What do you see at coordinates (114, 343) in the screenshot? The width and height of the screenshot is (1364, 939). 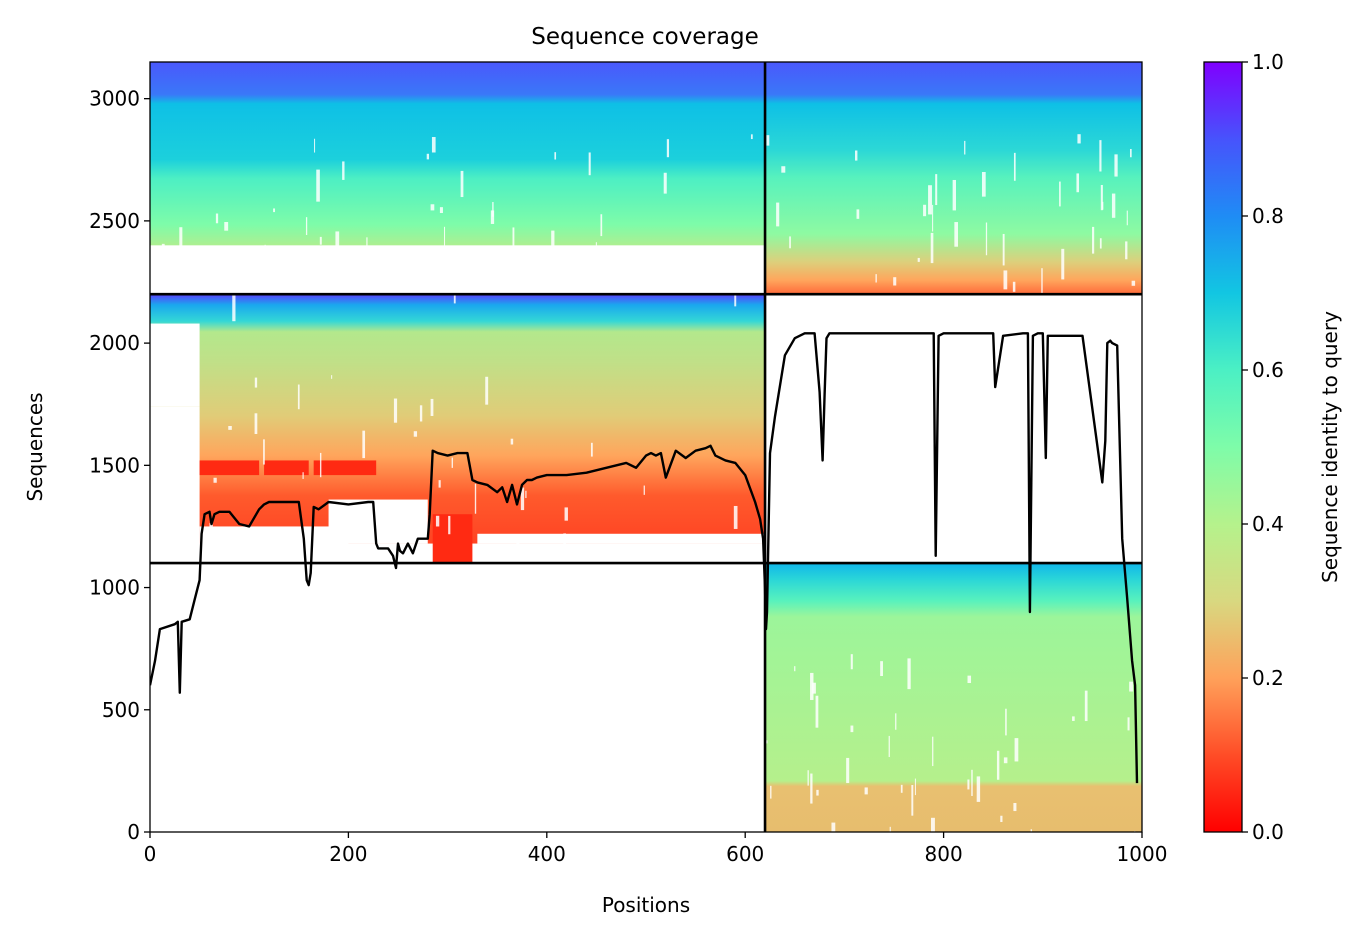 I see `y-tick-label: 2000` at bounding box center [114, 343].